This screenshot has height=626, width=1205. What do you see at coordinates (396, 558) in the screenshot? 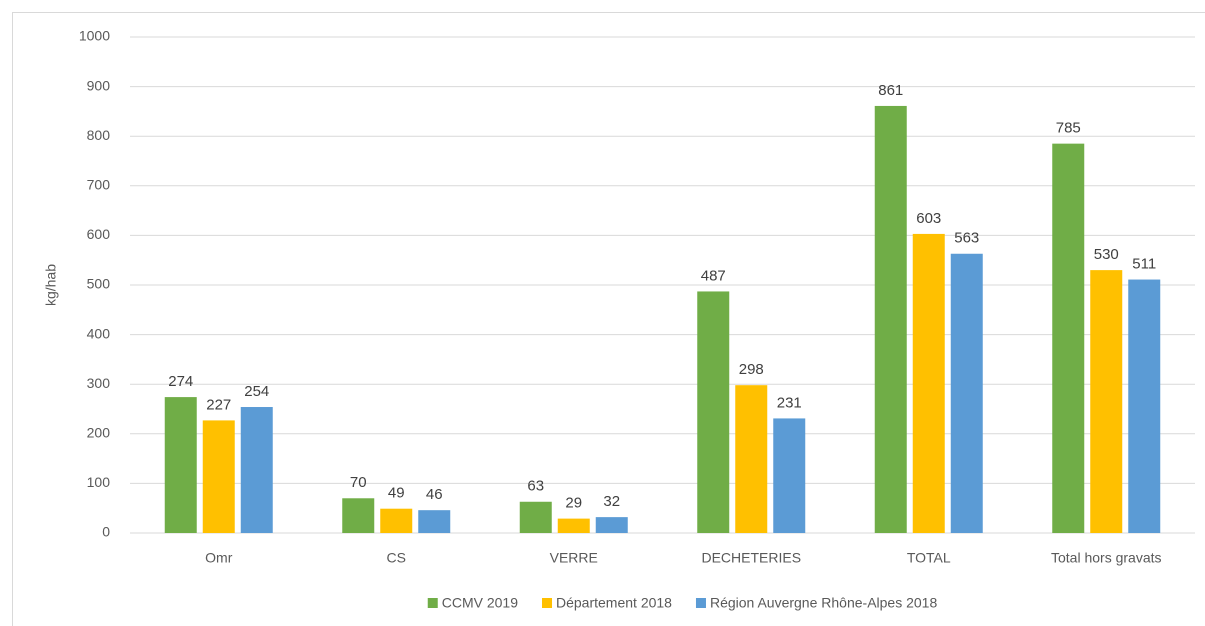
I see `x-tick-label: CS` at bounding box center [396, 558].